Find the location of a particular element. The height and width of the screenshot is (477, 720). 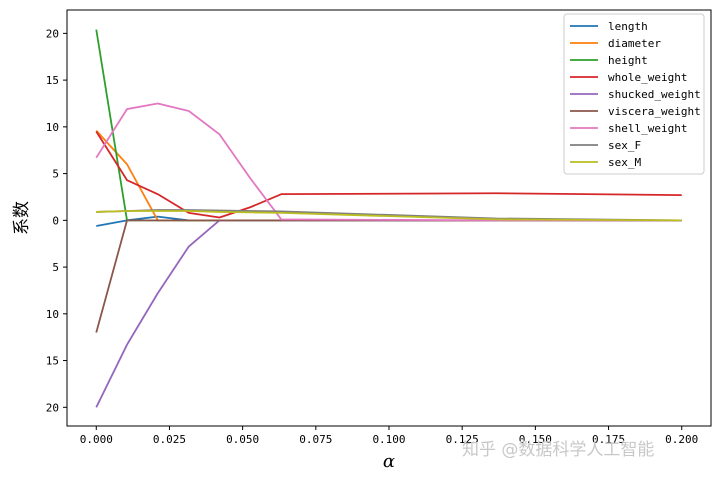

x-tick-label: 0.025 is located at coordinates (169, 439).